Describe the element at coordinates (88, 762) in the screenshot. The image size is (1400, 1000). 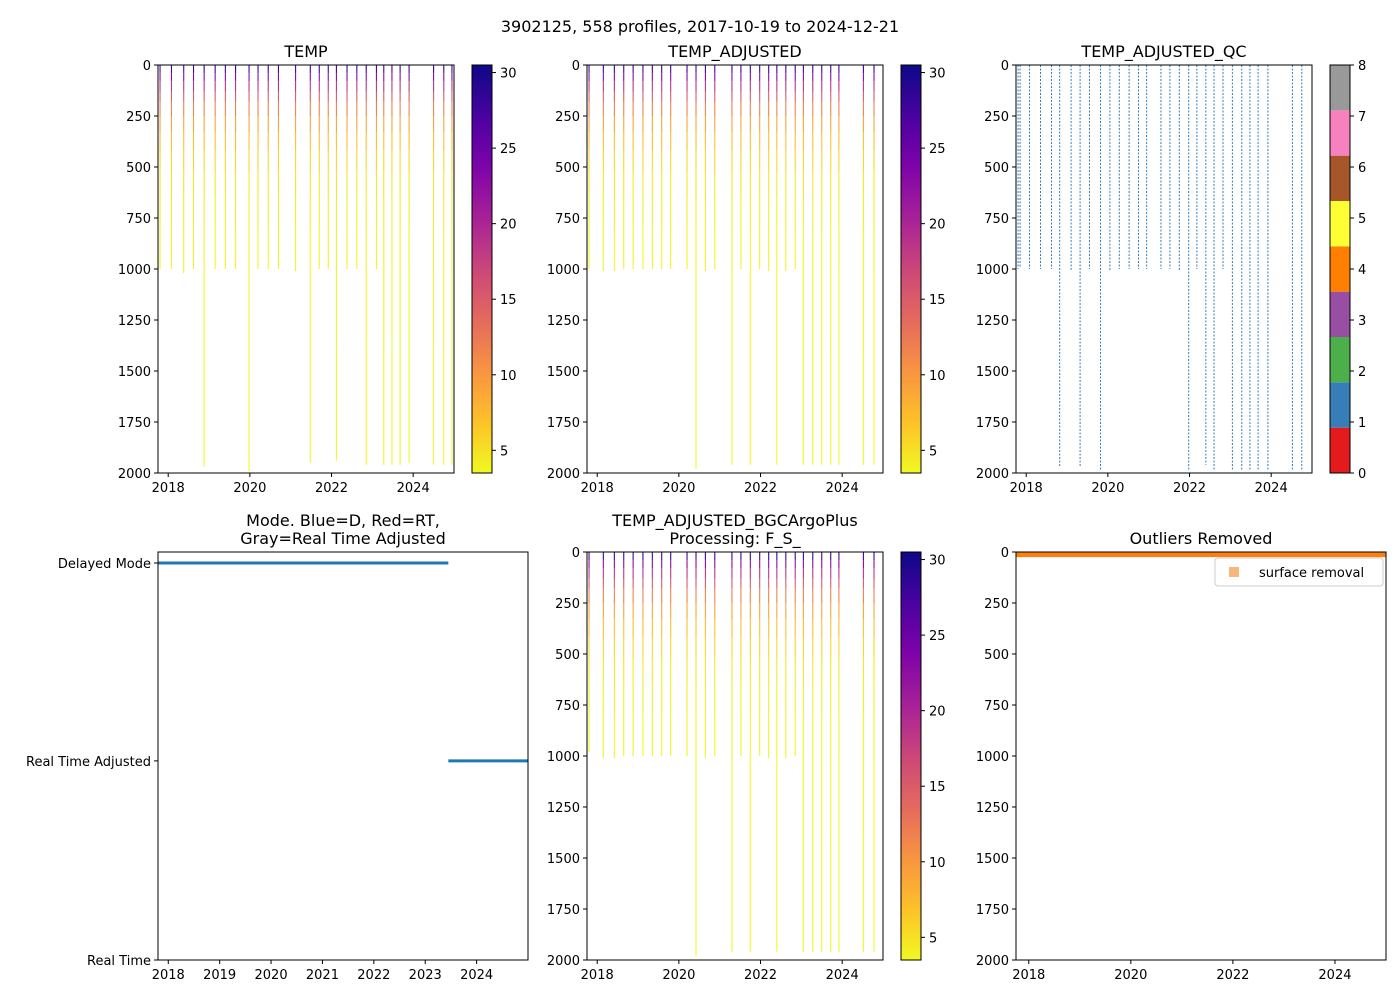
I see `y-category-label: Real Time Adjusted` at that location.